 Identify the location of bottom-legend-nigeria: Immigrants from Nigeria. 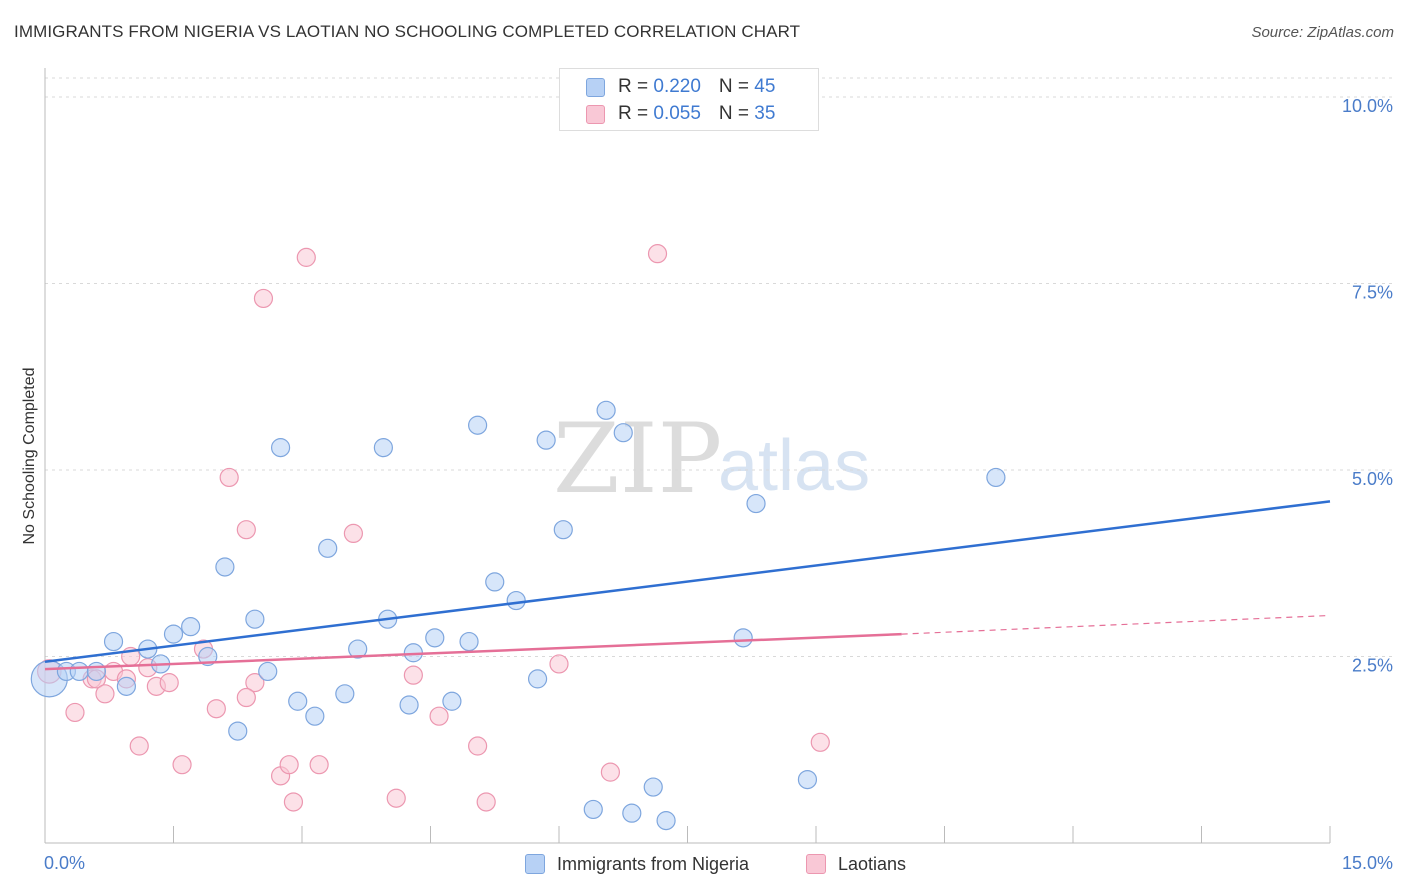
(637, 864).